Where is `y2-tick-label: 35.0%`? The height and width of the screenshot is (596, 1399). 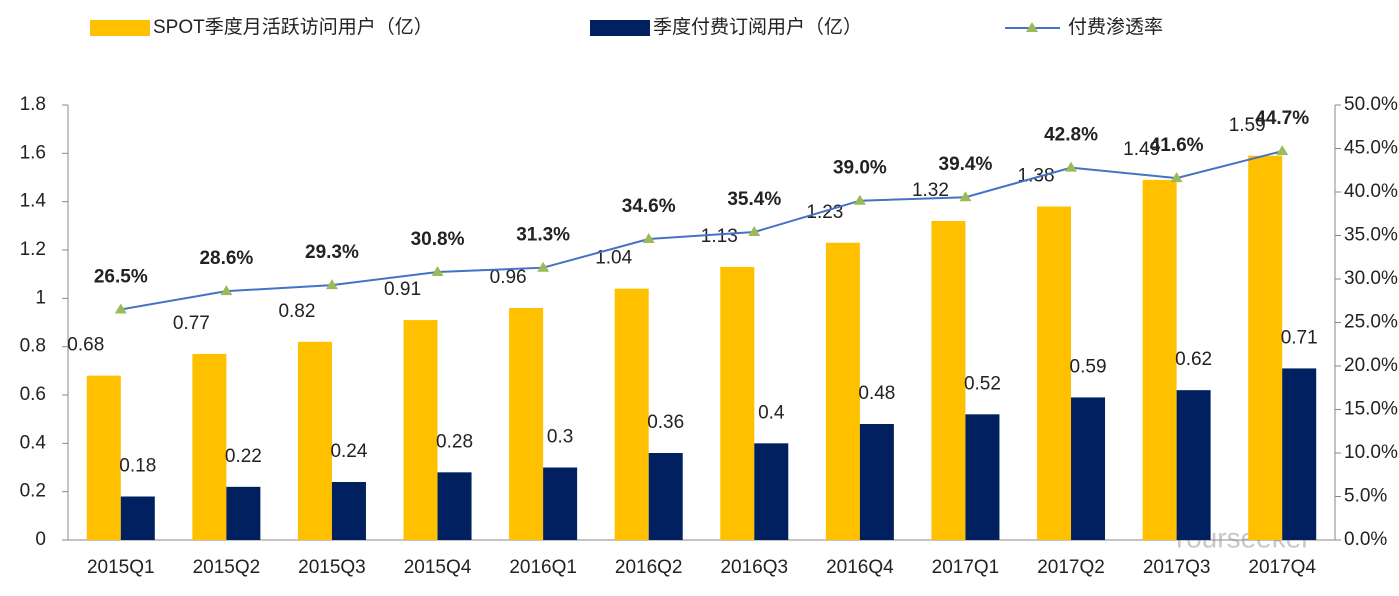
y2-tick-label: 35.0% is located at coordinates (1371, 235).